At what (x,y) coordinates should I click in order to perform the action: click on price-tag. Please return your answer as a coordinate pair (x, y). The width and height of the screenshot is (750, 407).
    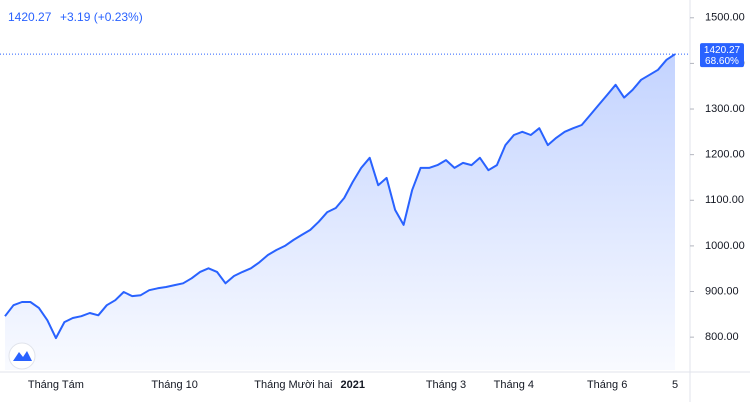
    Looking at the image, I should click on (722, 55).